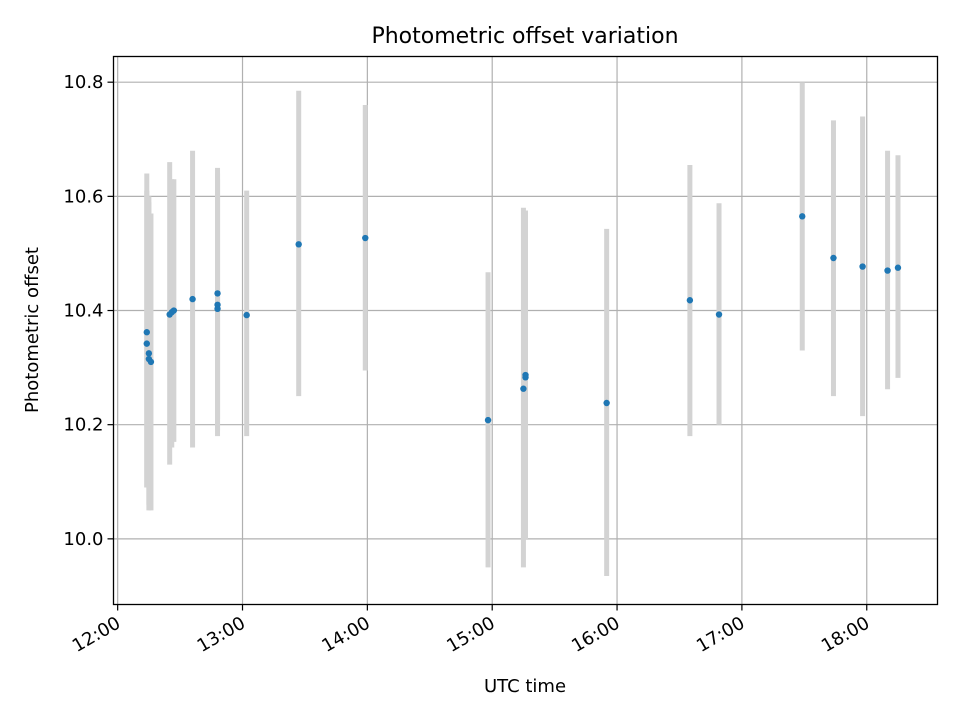 This screenshot has width=960, height=720. I want to click on x-axis-ticks: 12:00 13:00 14:00 15:00 16:00 17:00 18:00, so click(471, 630).